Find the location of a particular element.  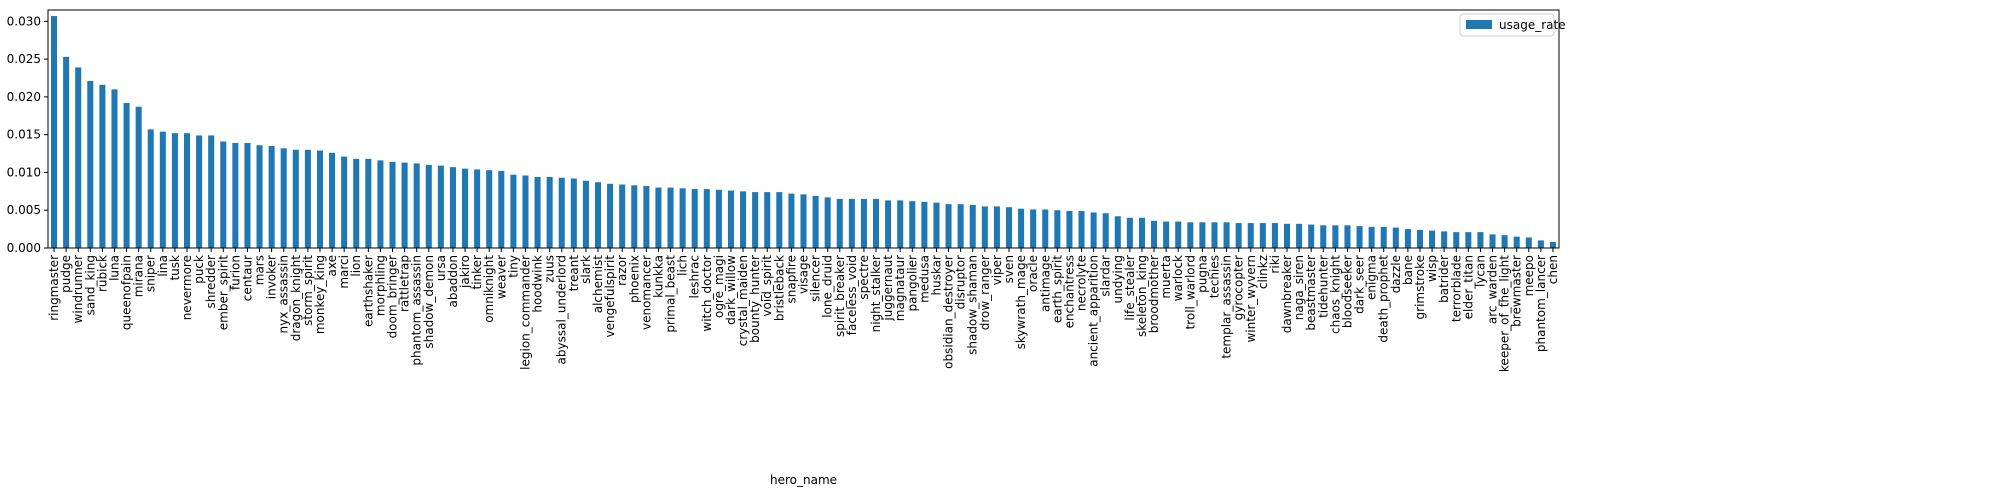

bar-undying is located at coordinates (1117, 232).